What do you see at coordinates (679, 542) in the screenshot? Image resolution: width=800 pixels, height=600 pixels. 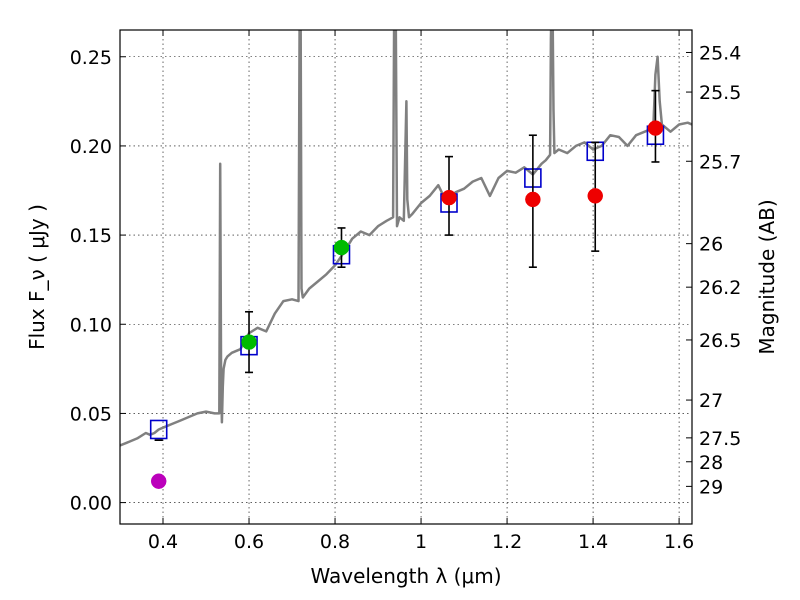 I see `x-tick-label: 1.6` at bounding box center [679, 542].